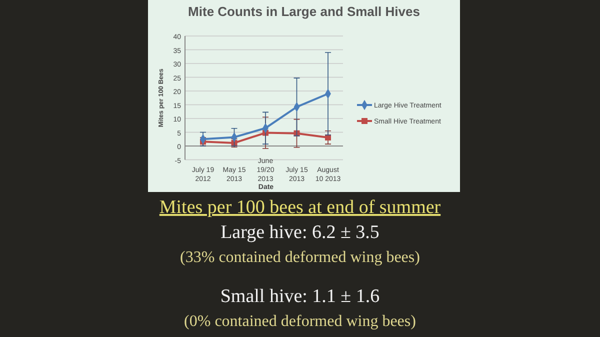 Image resolution: width=600 pixels, height=337 pixels. I want to click on text: (33% contained deformed wing bees), so click(300, 257).